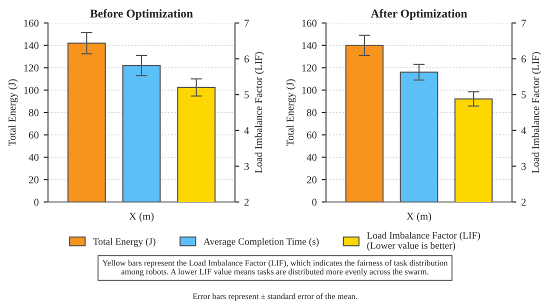 Image resolution: width=550 pixels, height=307 pixels. Describe the element at coordinates (261, 242) in the screenshot. I see `legend-label: Average Completion Time (s)` at that location.